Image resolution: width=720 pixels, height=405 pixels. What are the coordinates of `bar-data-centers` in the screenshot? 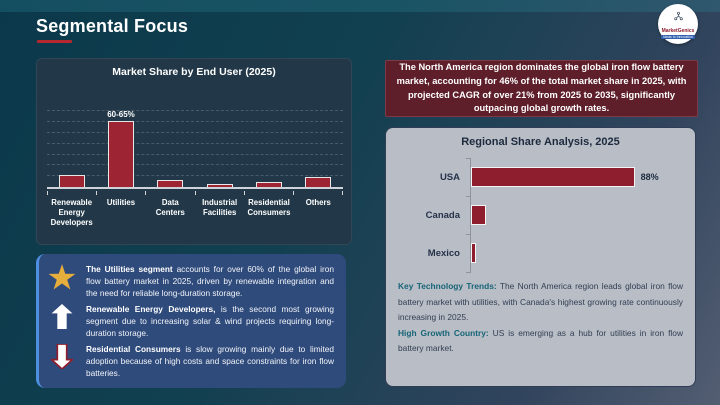 It's located at (170, 183).